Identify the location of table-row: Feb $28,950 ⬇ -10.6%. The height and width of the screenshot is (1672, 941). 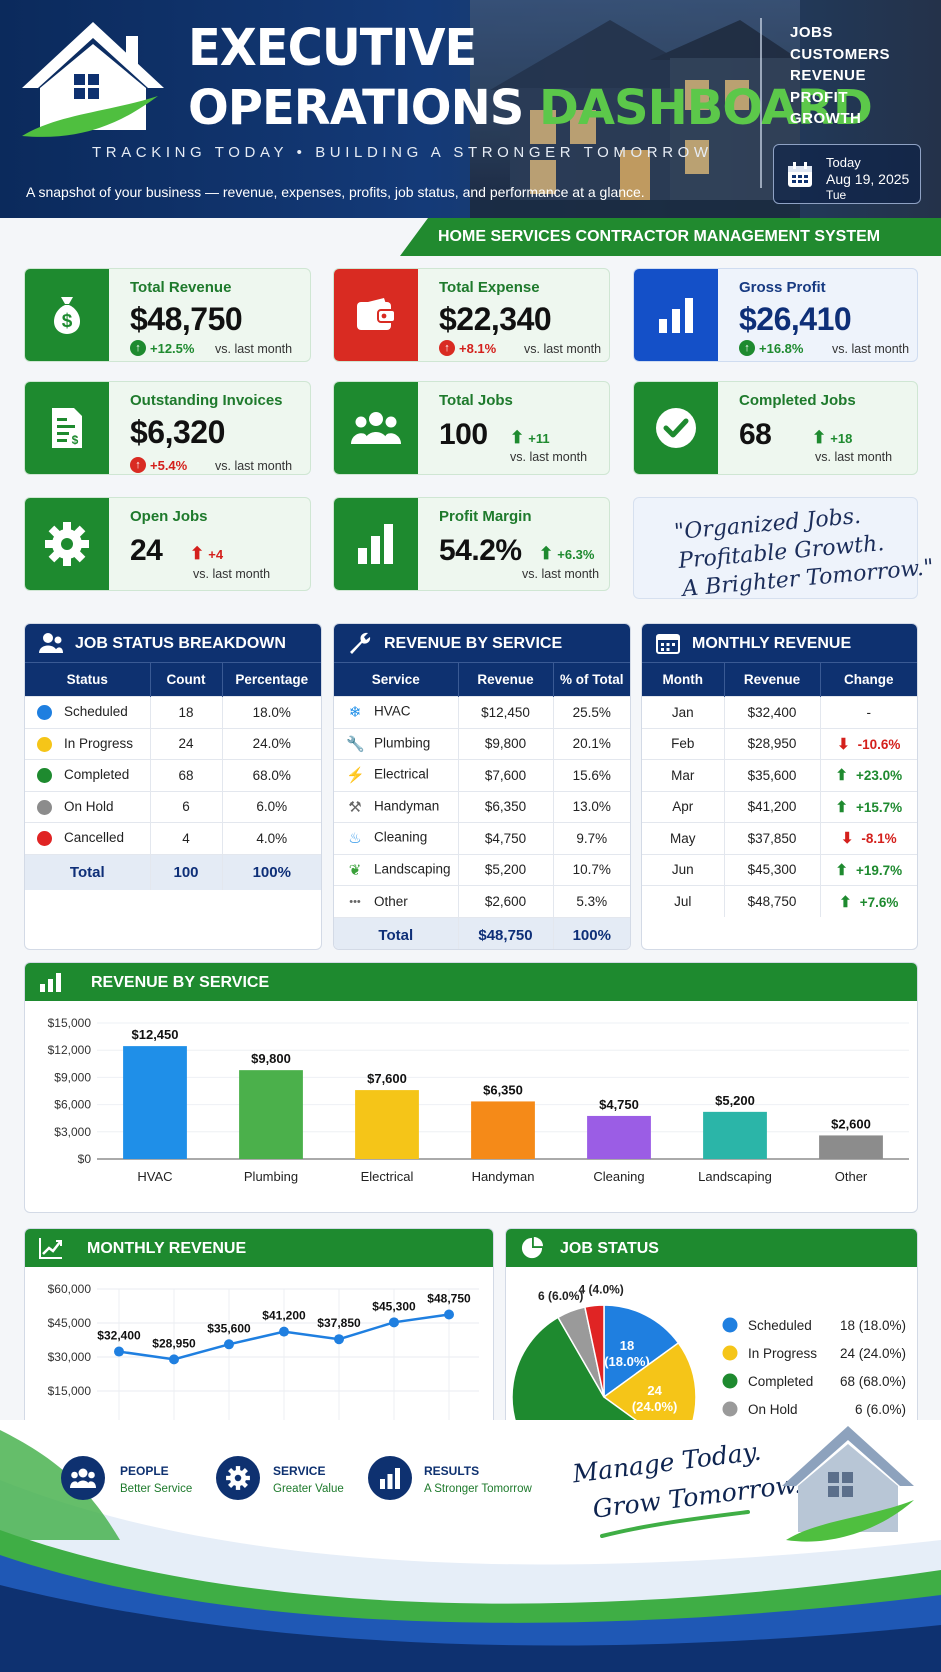
(779, 743).